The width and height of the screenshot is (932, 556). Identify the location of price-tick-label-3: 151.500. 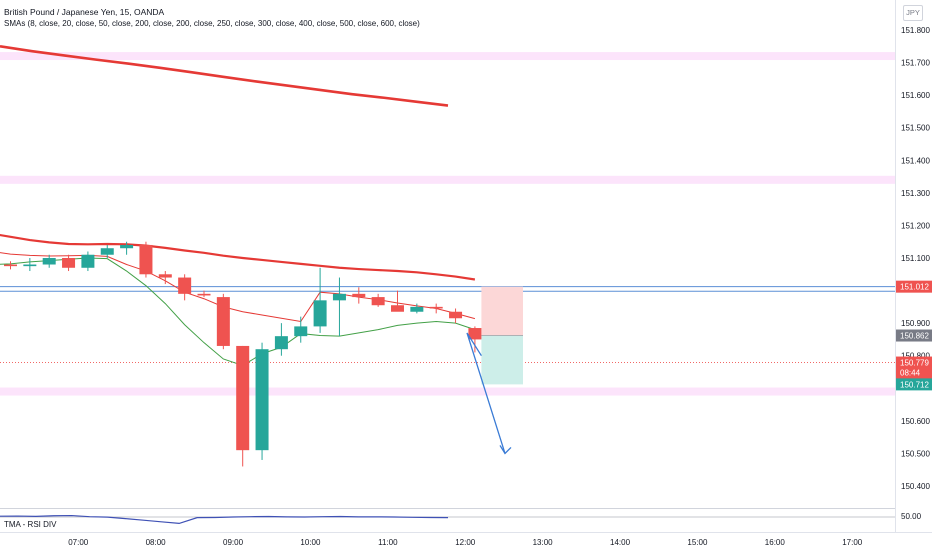
(915, 128).